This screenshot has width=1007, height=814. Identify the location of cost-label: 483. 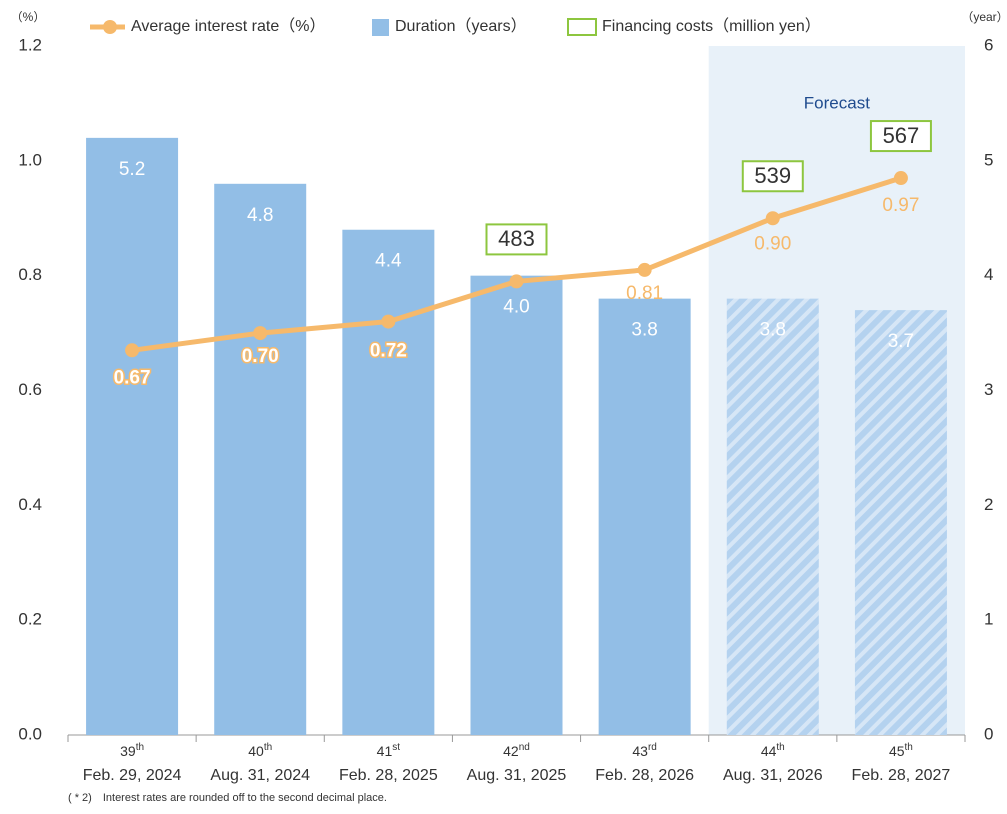
(516, 238).